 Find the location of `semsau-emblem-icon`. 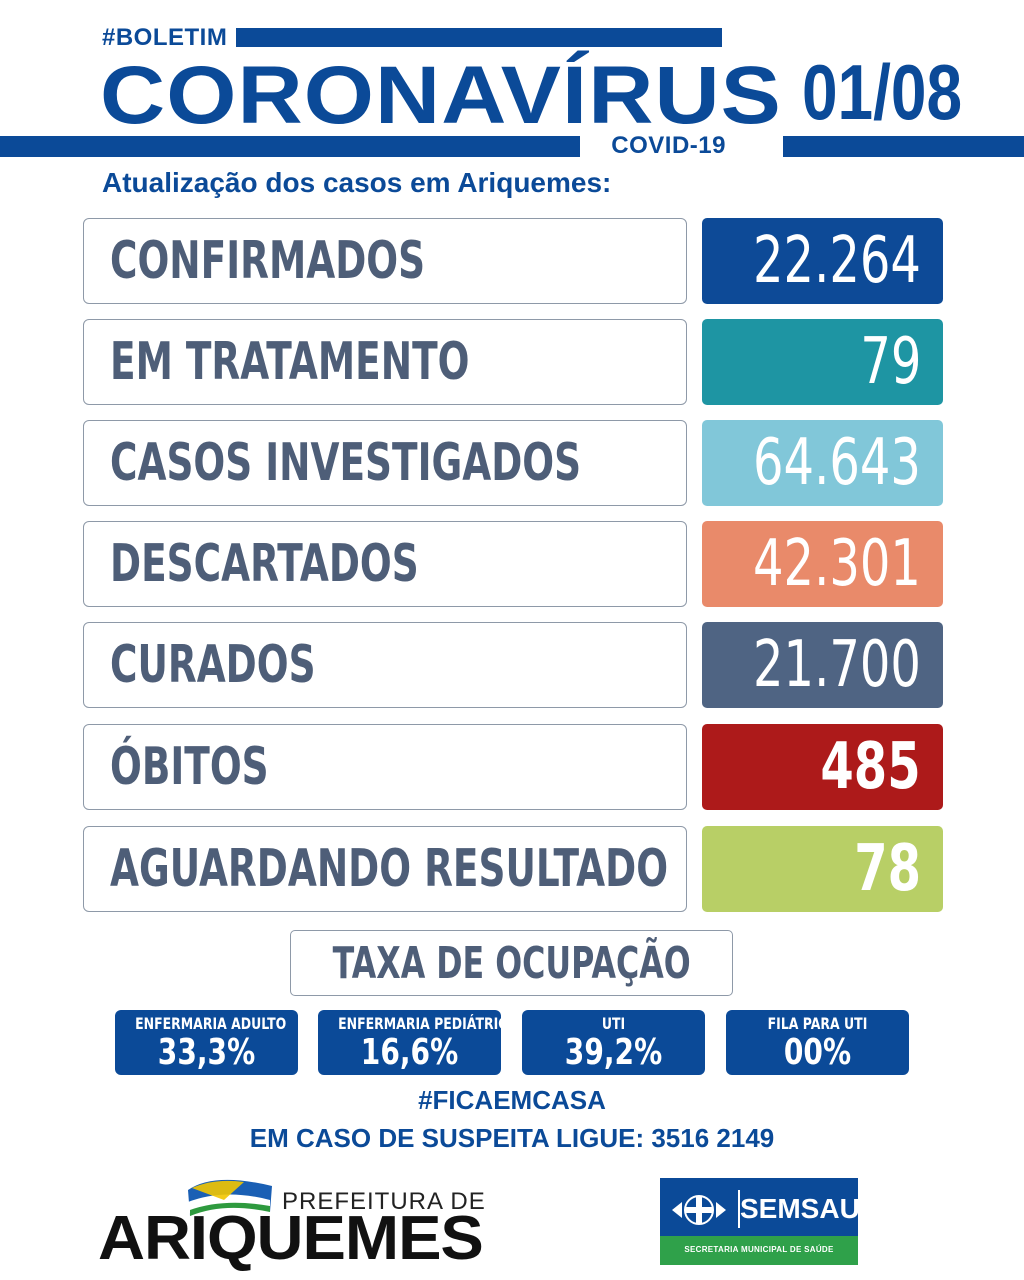

semsau-emblem-icon is located at coordinates (699, 1210).